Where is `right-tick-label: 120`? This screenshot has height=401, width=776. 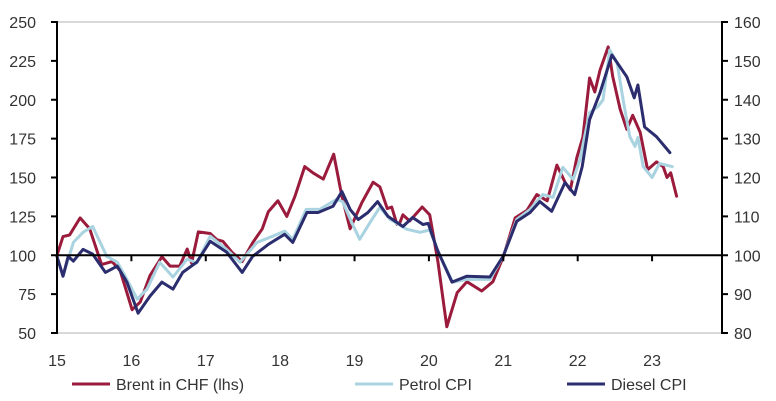 right-tick-label: 120 is located at coordinates (747, 179).